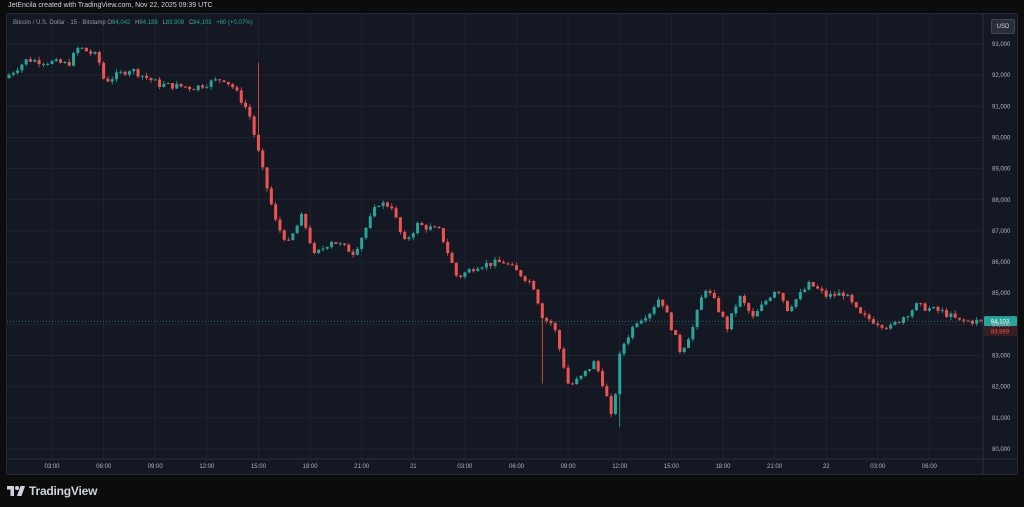  Describe the element at coordinates (164, 23) in the screenshot. I see `low-label: L` at that location.